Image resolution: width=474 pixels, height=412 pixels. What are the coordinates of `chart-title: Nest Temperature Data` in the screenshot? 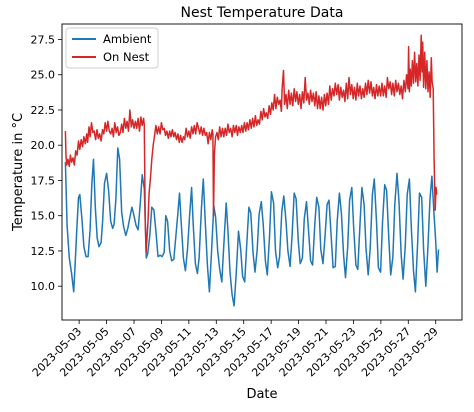 It's located at (262, 13).